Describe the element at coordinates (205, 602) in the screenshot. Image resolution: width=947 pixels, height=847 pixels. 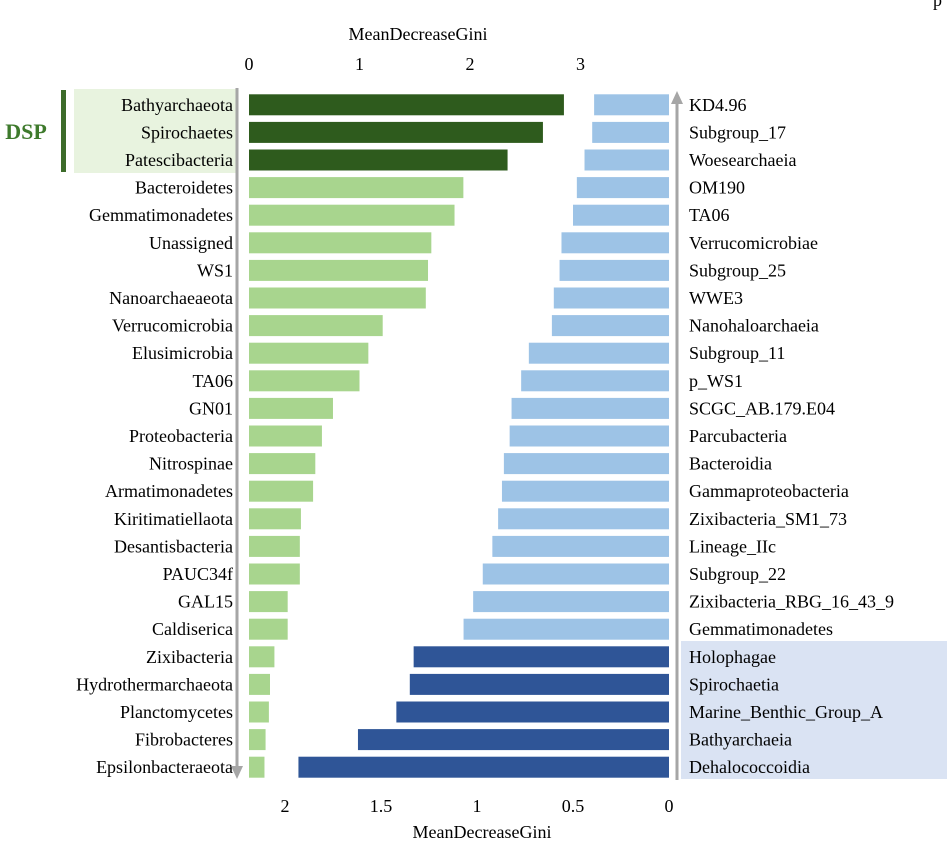
I see `left-category-label: GAL15` at that location.